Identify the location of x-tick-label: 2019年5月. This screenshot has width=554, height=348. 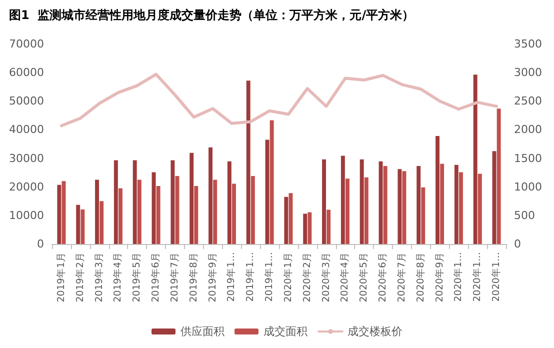
(136, 277).